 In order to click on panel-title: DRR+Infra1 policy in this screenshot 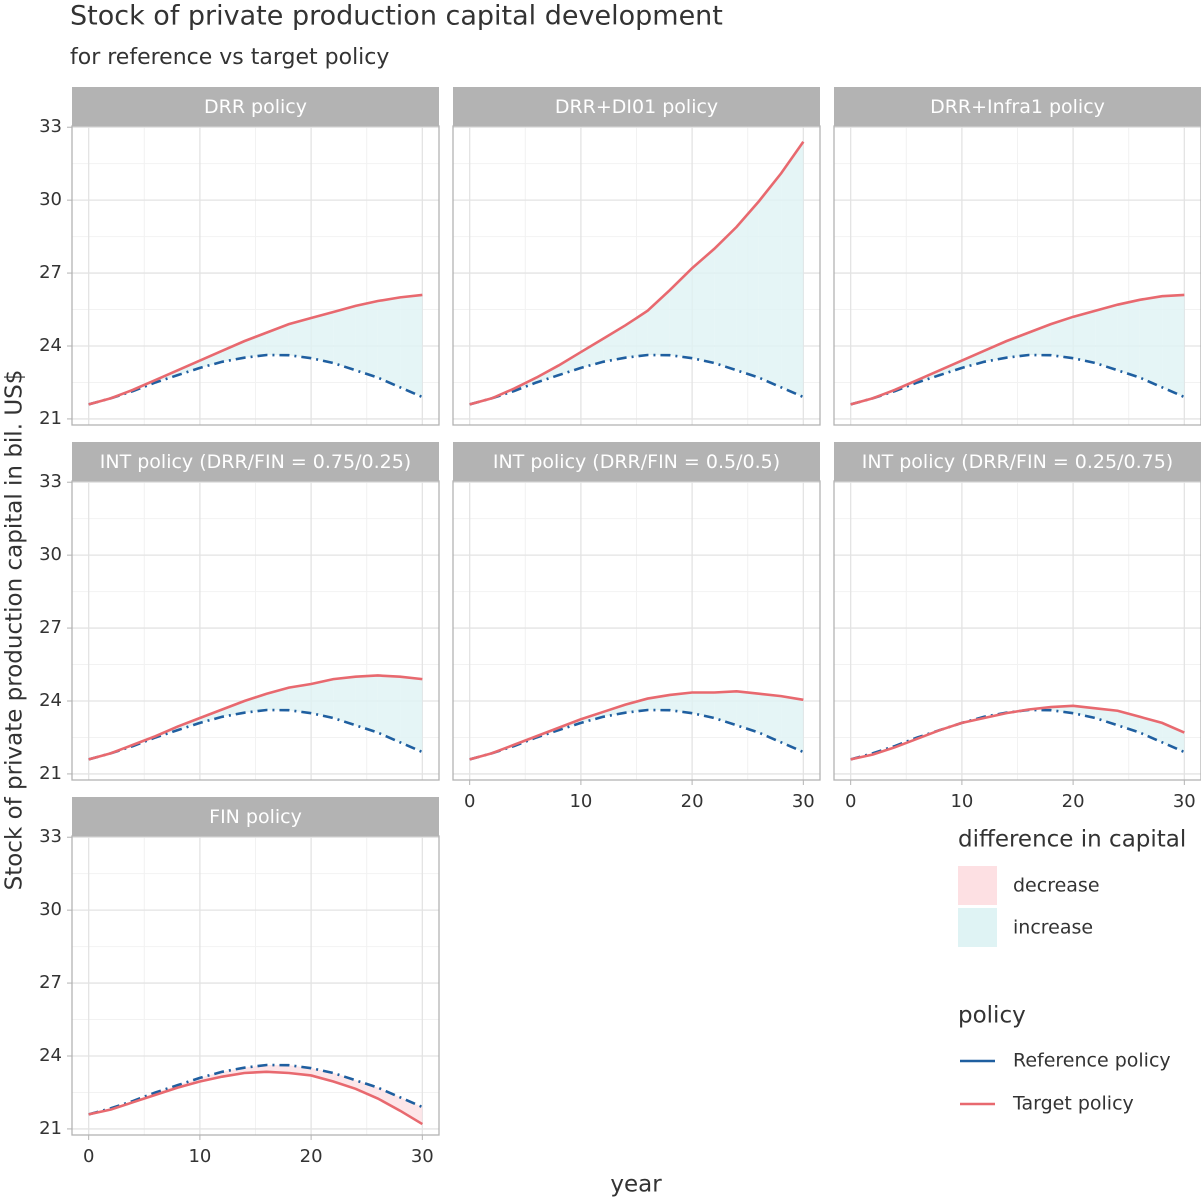, I will do `click(1017, 107)`.